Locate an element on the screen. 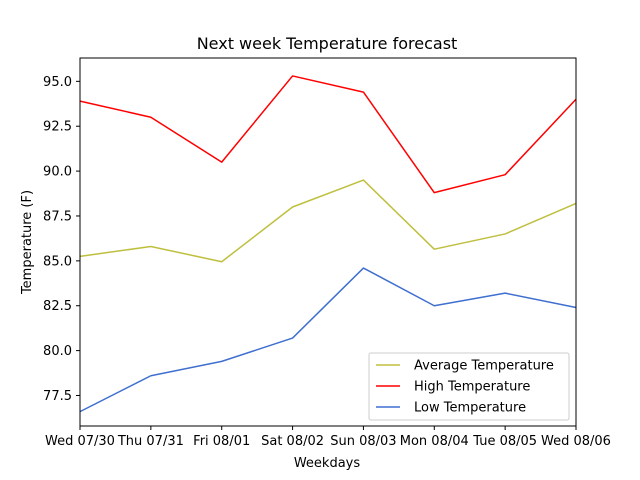 The image size is (640, 480). x-tick-label: Tue 08/05 is located at coordinates (504, 441).